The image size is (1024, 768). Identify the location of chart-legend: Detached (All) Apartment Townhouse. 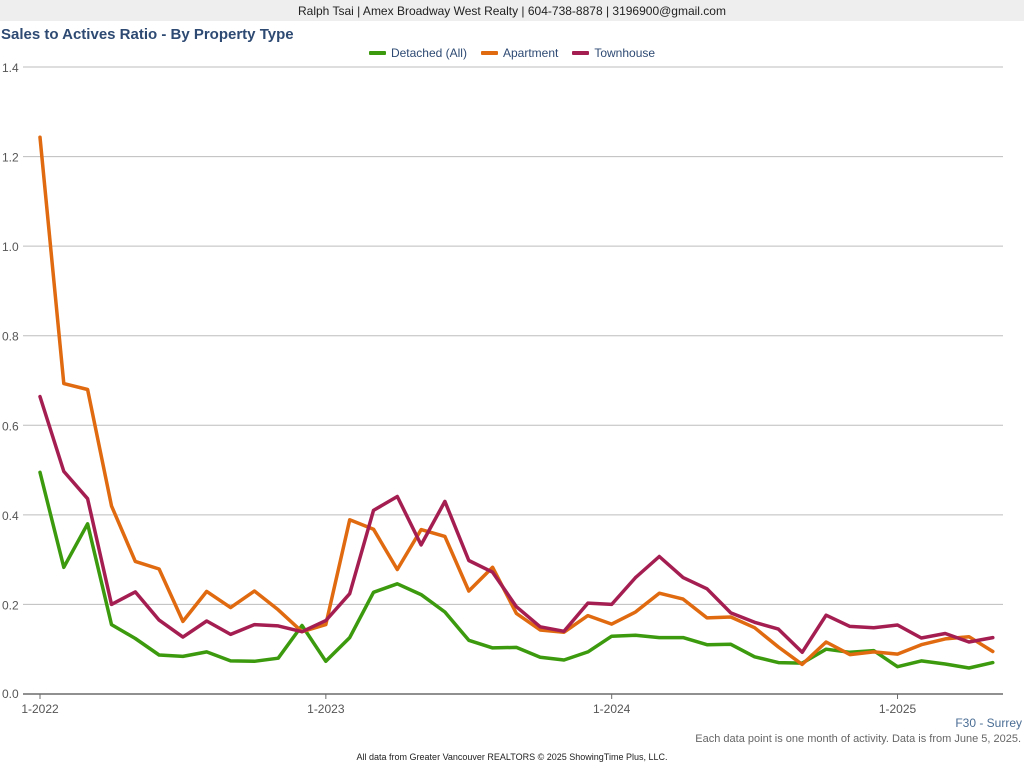
(512, 53).